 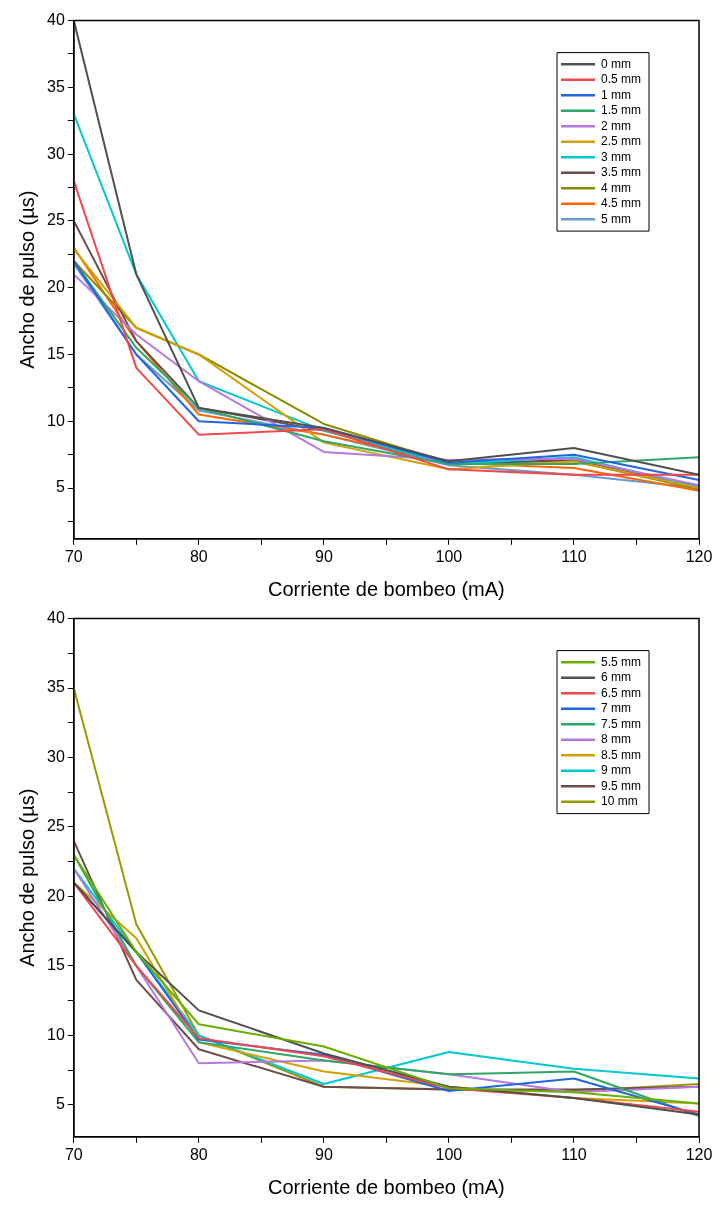 What do you see at coordinates (621, 692) in the screenshot?
I see `legend-label: 6.5 mm` at bounding box center [621, 692].